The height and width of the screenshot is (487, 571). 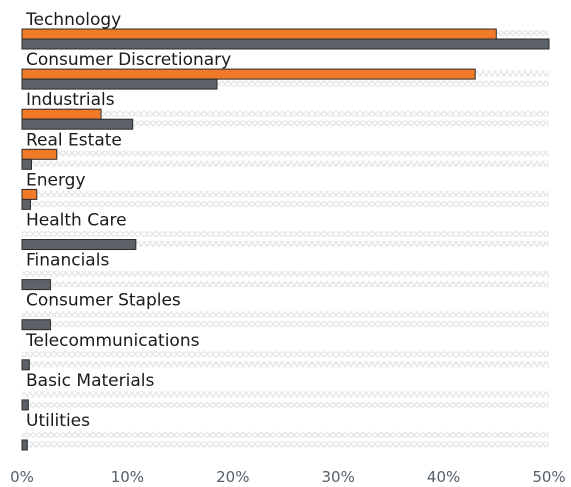 What do you see at coordinates (285, 113) in the screenshot?
I see `track-primary-industrials` at bounding box center [285, 113].